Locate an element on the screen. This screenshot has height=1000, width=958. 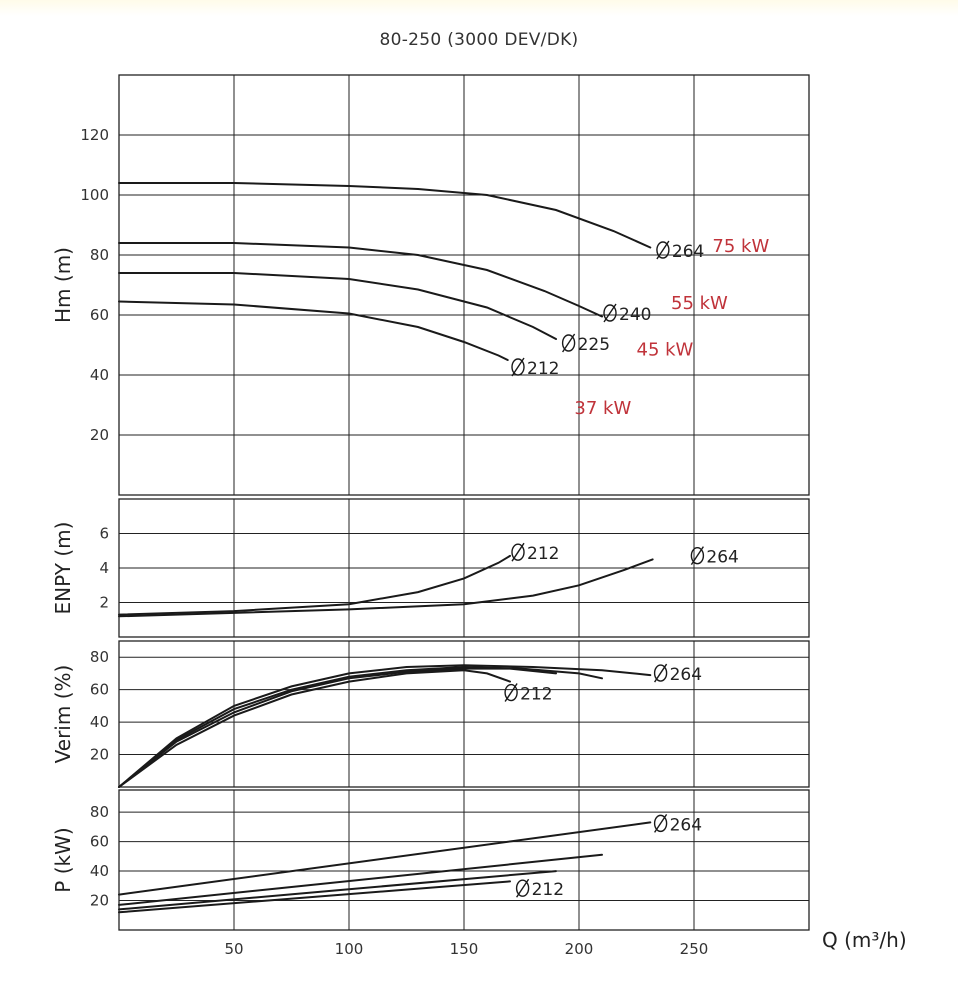
head-series-label-1-phi-slash is located at coordinates (610, 313).